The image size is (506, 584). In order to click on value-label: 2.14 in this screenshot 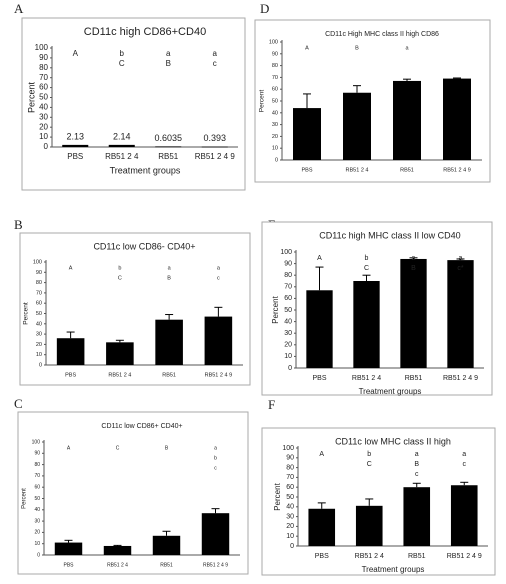, I will do `click(122, 136)`.